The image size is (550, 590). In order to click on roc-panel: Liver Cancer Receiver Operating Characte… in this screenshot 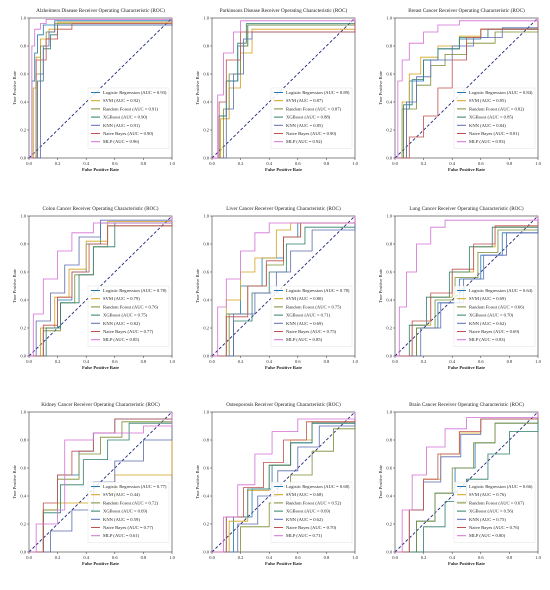, I will do `click(277, 287)`.